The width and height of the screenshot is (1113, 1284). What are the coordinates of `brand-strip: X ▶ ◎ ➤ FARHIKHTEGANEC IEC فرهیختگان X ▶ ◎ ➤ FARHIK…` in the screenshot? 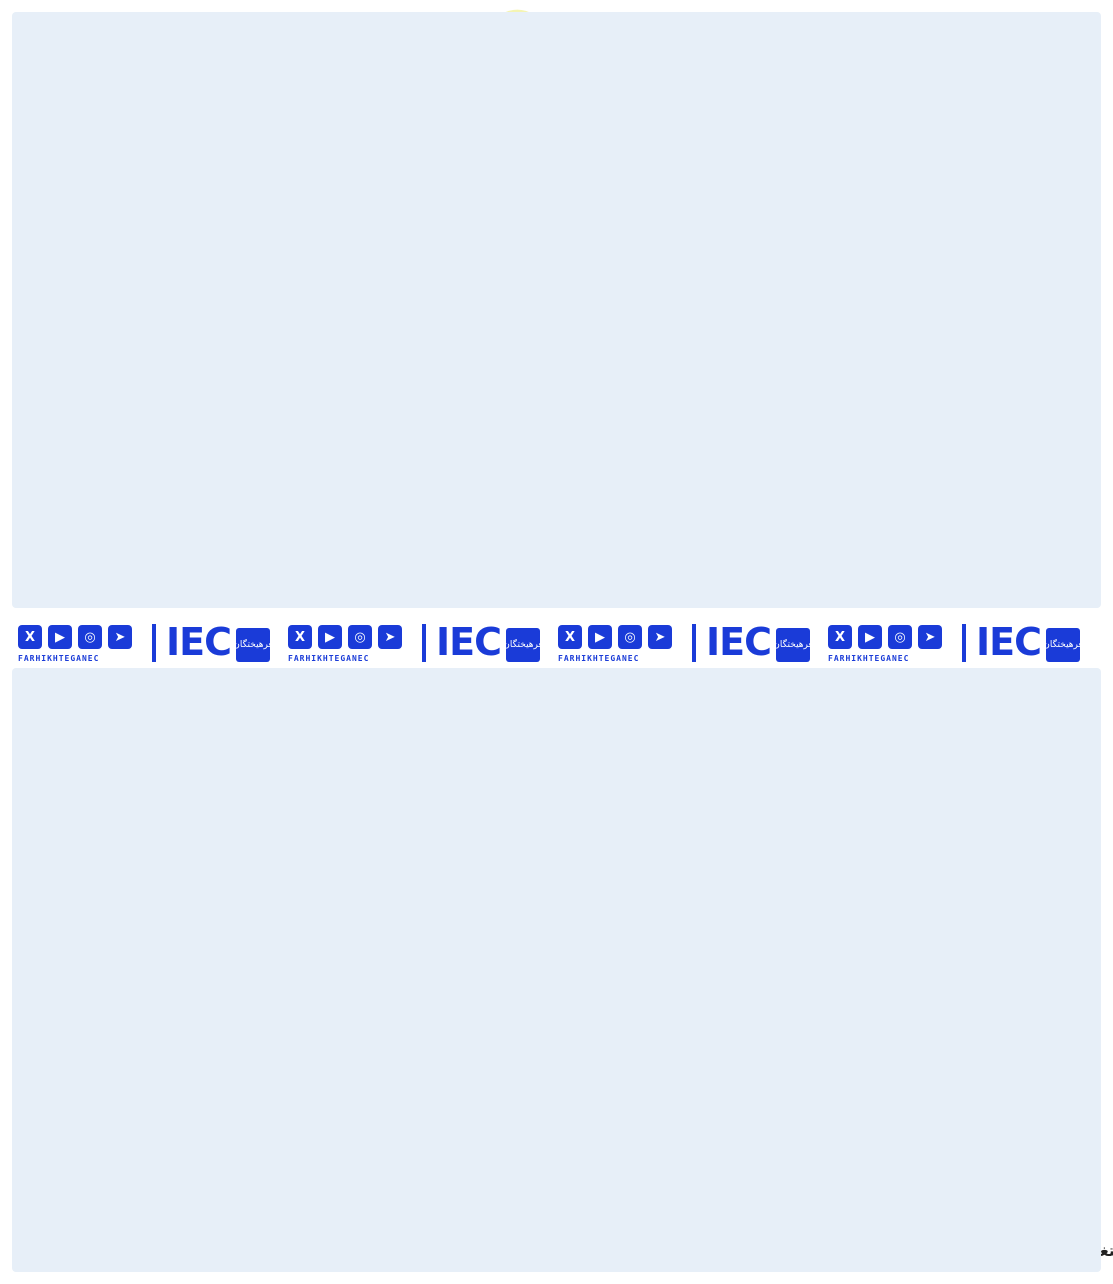 It's located at (556, 640).